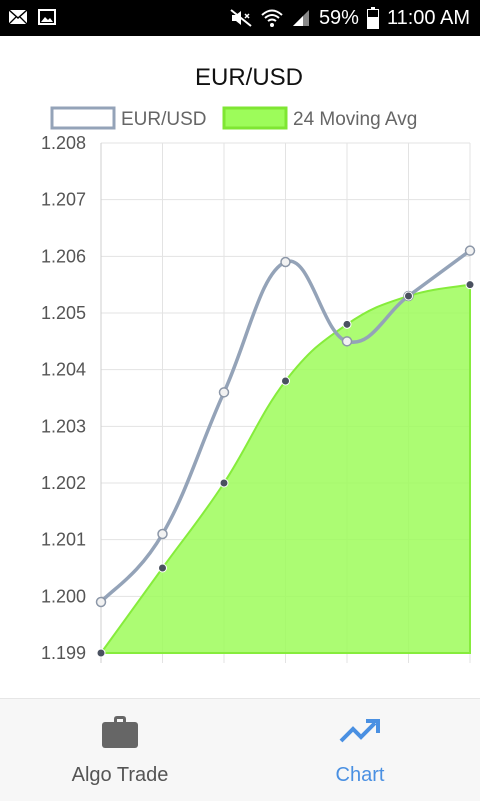  What do you see at coordinates (360, 734) in the screenshot?
I see `trending-up-icon` at bounding box center [360, 734].